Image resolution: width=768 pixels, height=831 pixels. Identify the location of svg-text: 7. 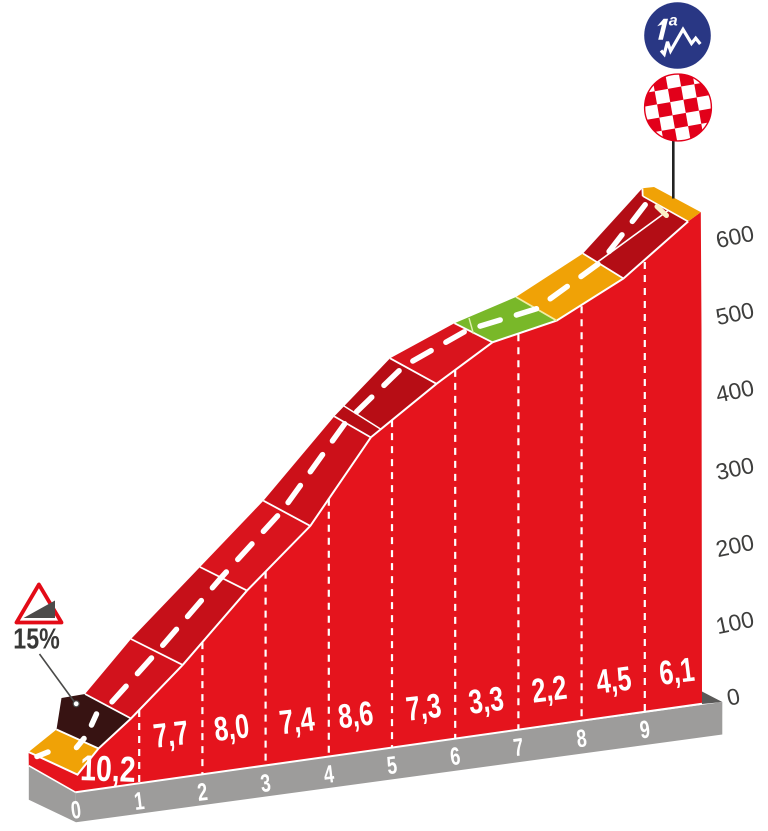
(518, 747).